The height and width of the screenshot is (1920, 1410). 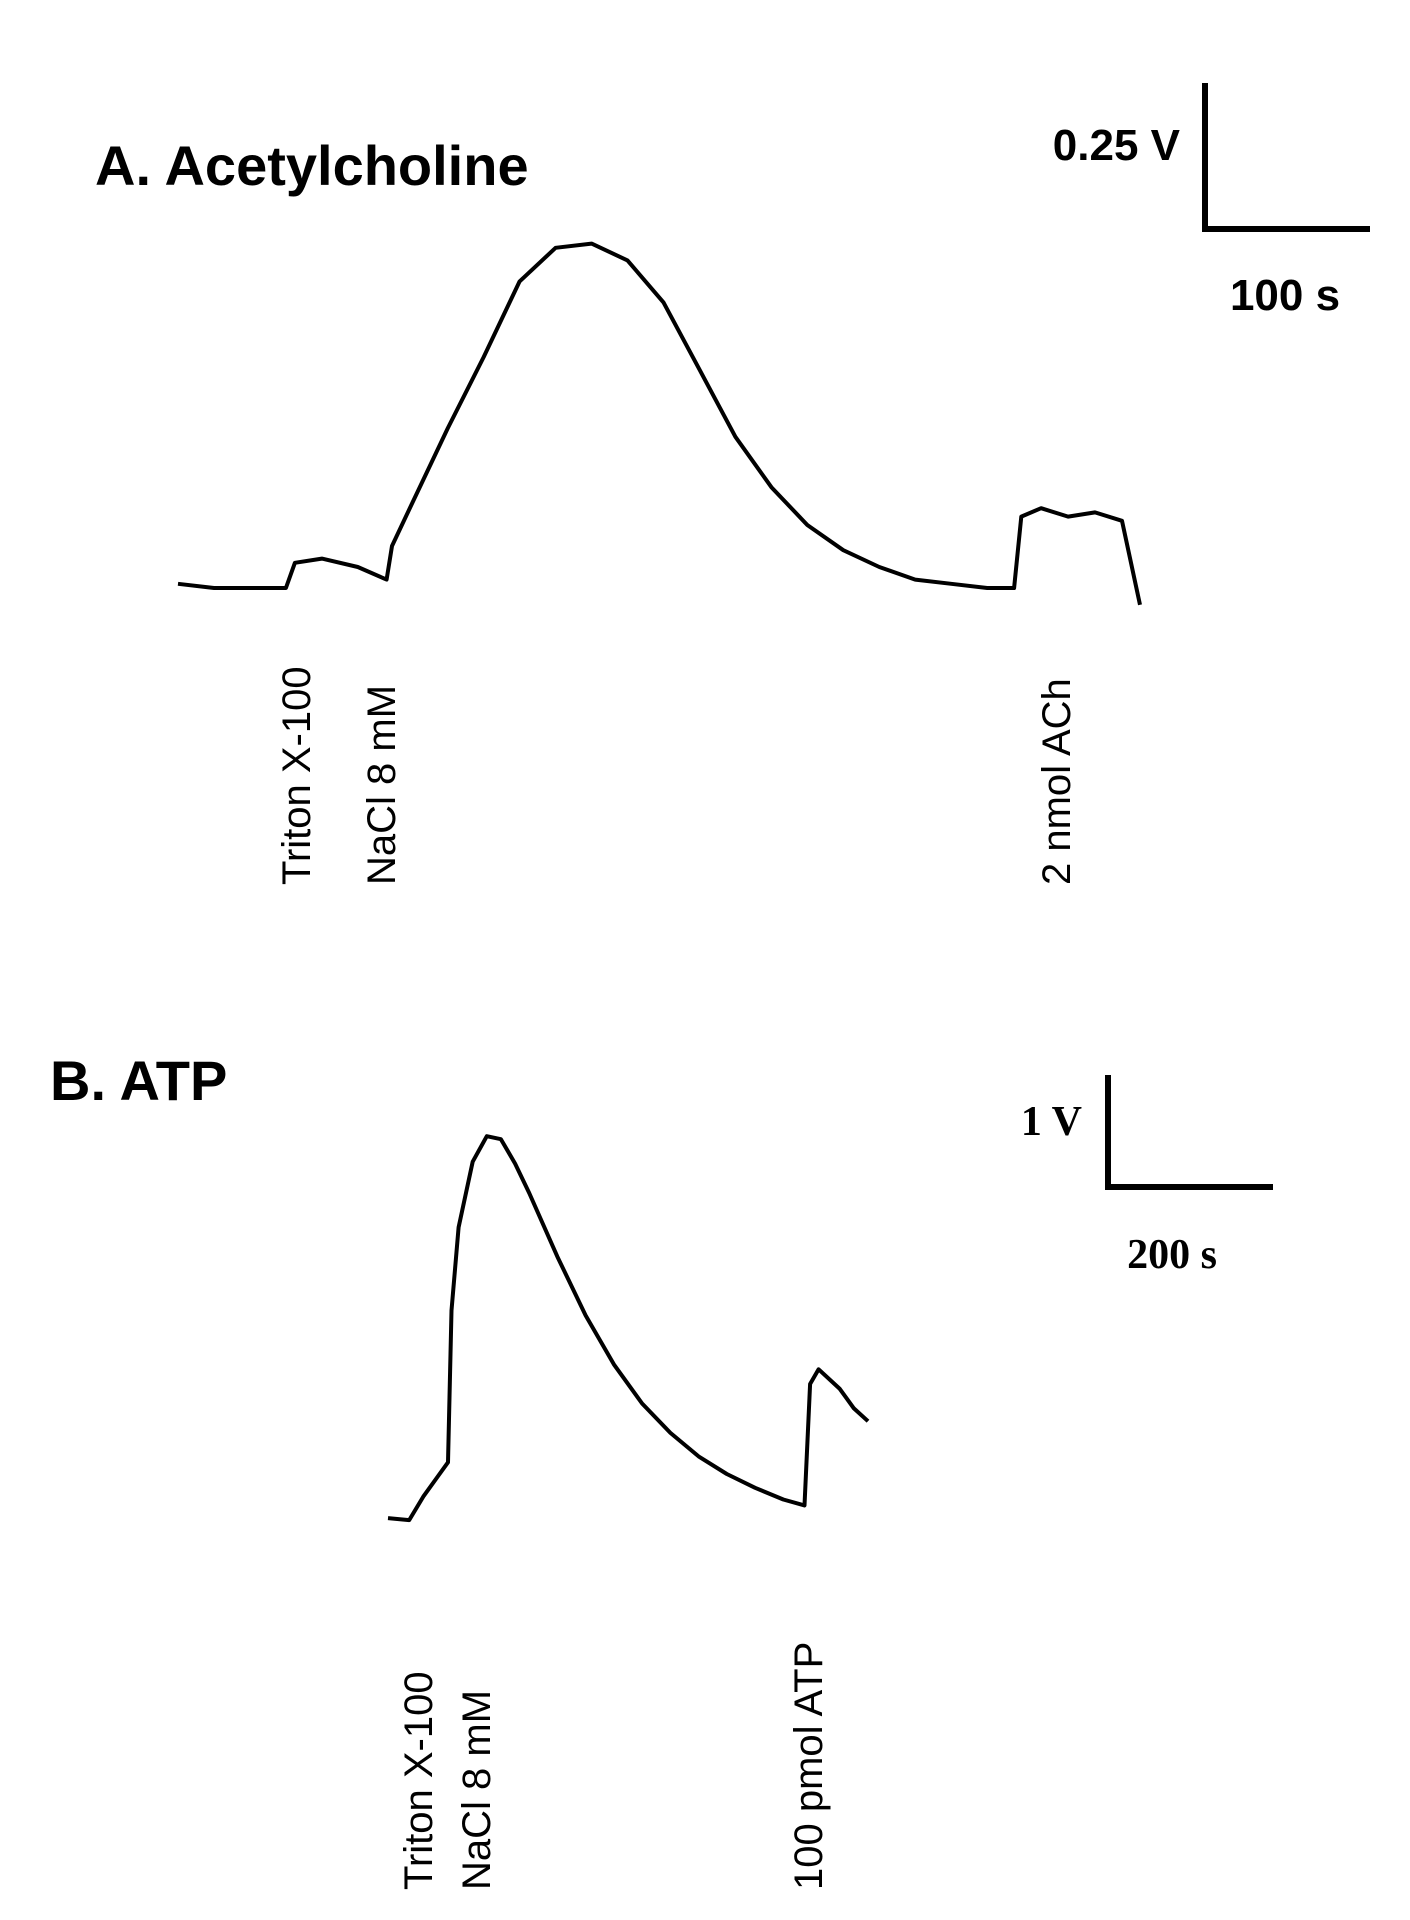 I want to click on panel-b-scale-bar: 1 V 200 s, so click(x=1147, y=1176).